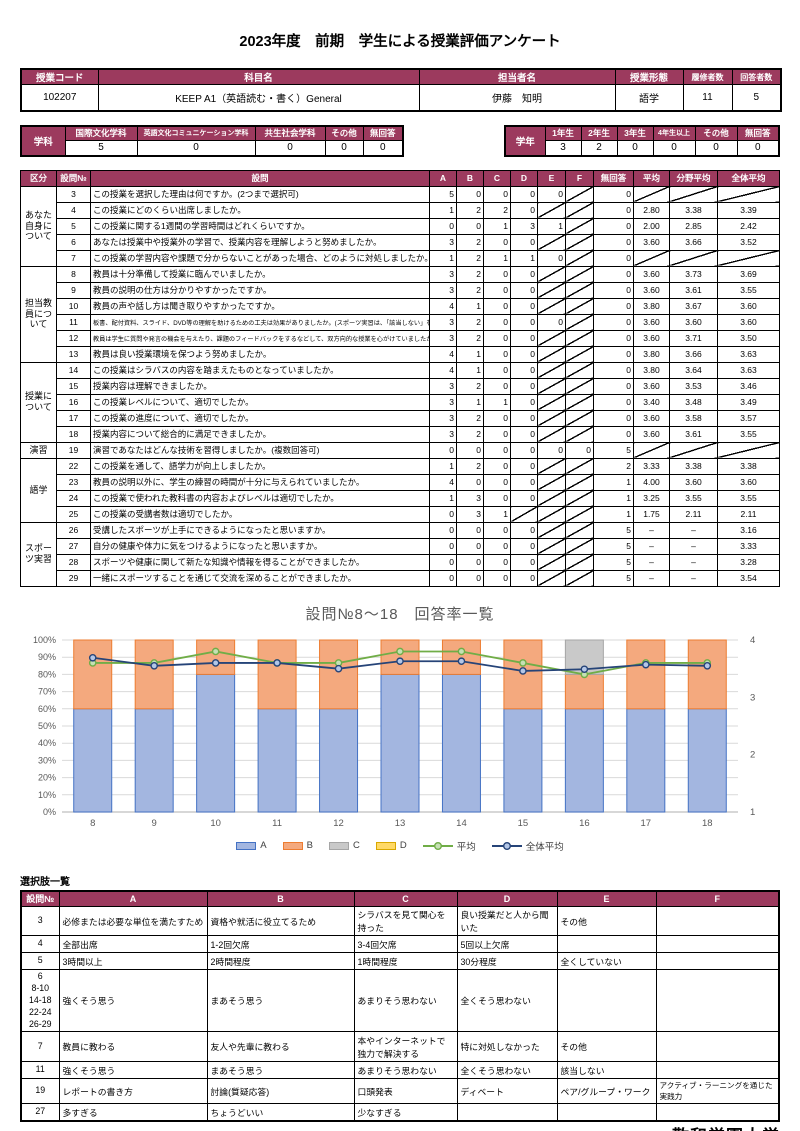 The width and height of the screenshot is (800, 1131). Describe the element at coordinates (280, 1070) in the screenshot. I see `option-text: まあそう思う` at that location.